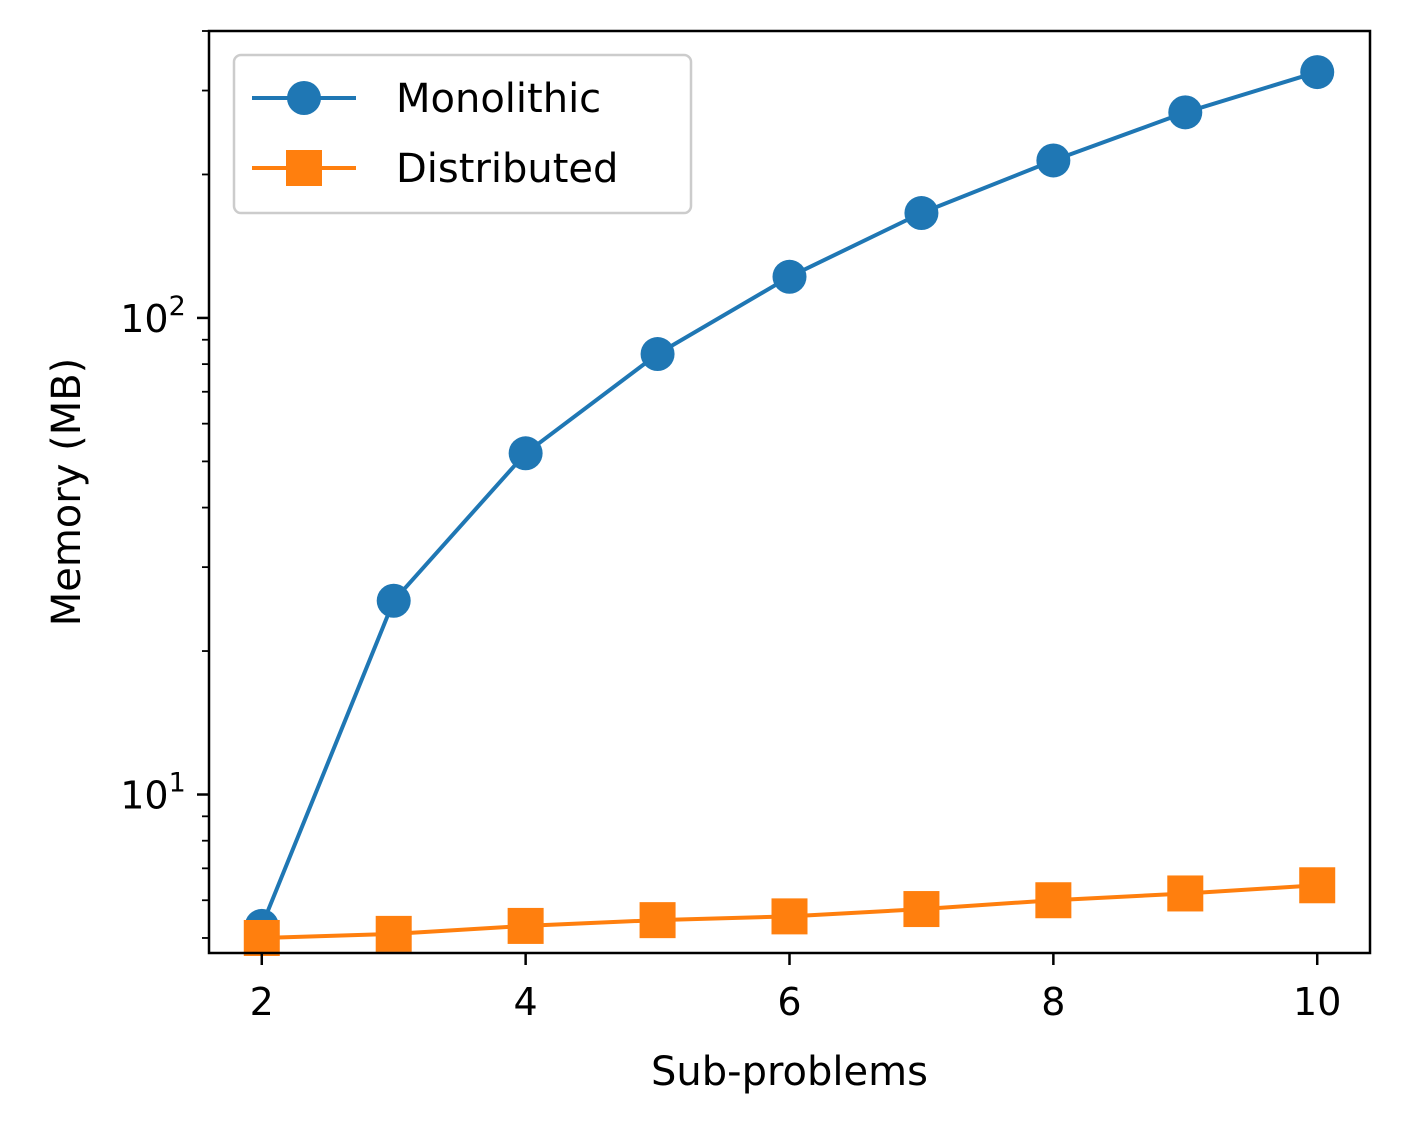 The image size is (1401, 1125). What do you see at coordinates (498, 99) in the screenshot?
I see `legend-label: Monolithic` at bounding box center [498, 99].